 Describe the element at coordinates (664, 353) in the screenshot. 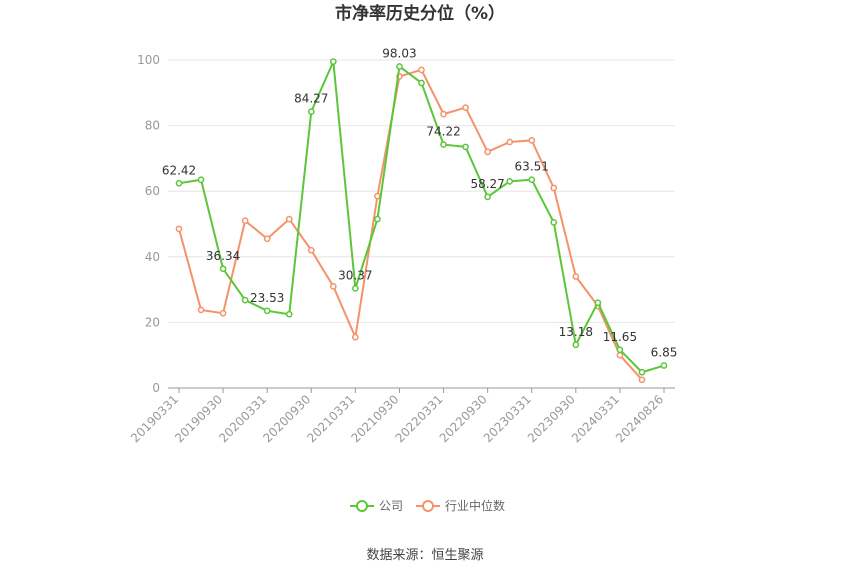

I see `data-label: 6.85` at that location.